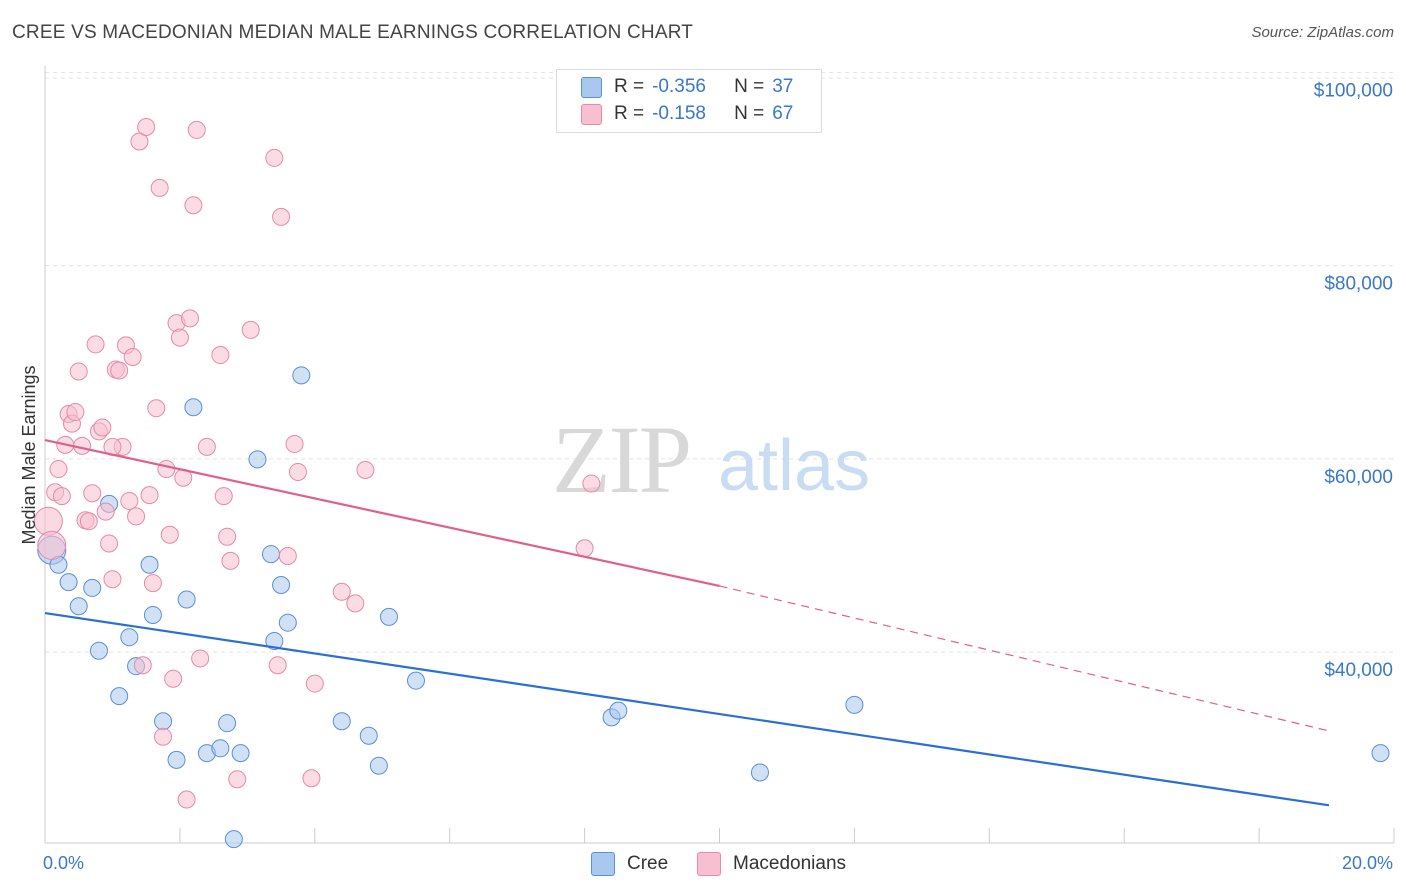  I want to click on bottom-legend-label-cree: Cree, so click(648, 863).